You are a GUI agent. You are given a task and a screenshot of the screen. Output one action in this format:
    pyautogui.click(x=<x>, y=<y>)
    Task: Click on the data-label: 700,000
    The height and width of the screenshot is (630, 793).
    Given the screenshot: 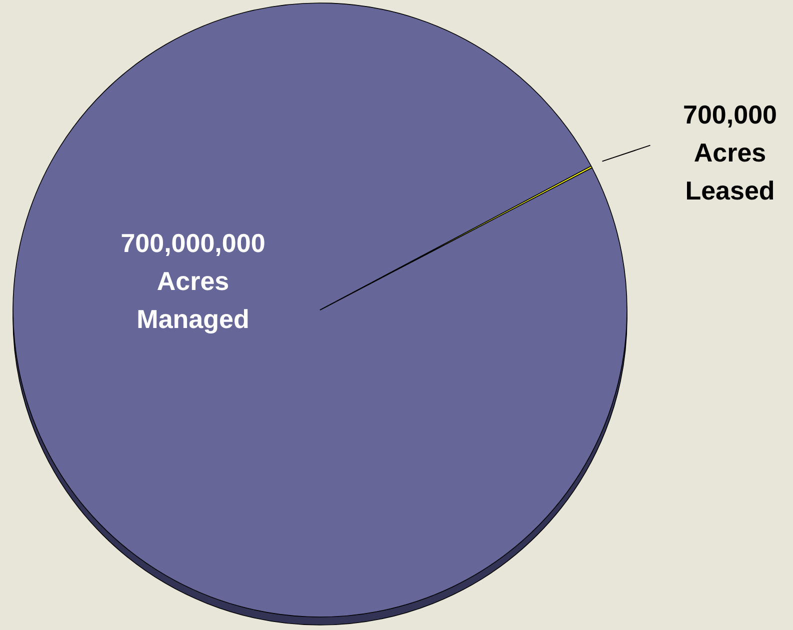 What is the action you would take?
    pyautogui.click(x=730, y=114)
    